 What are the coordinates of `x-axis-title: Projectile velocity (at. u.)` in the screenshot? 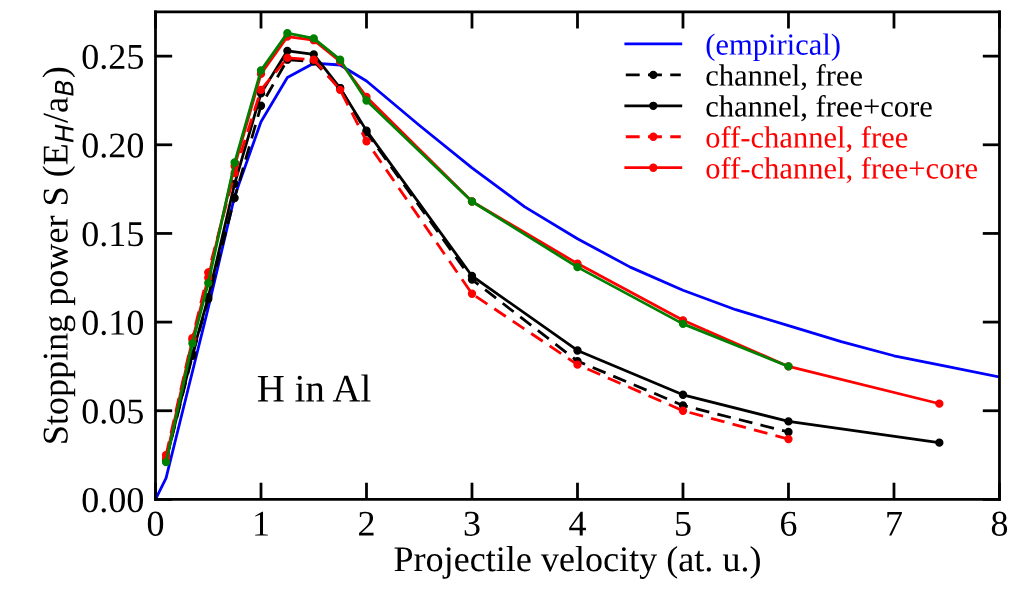 It's located at (577, 562).